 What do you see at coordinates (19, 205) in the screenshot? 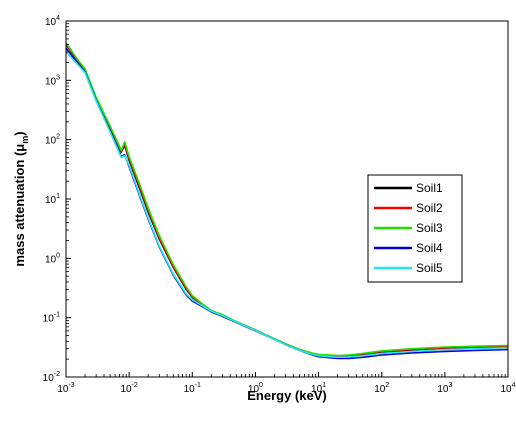
I see `y-axis-title-main: mass attenuation (μ` at bounding box center [19, 205].